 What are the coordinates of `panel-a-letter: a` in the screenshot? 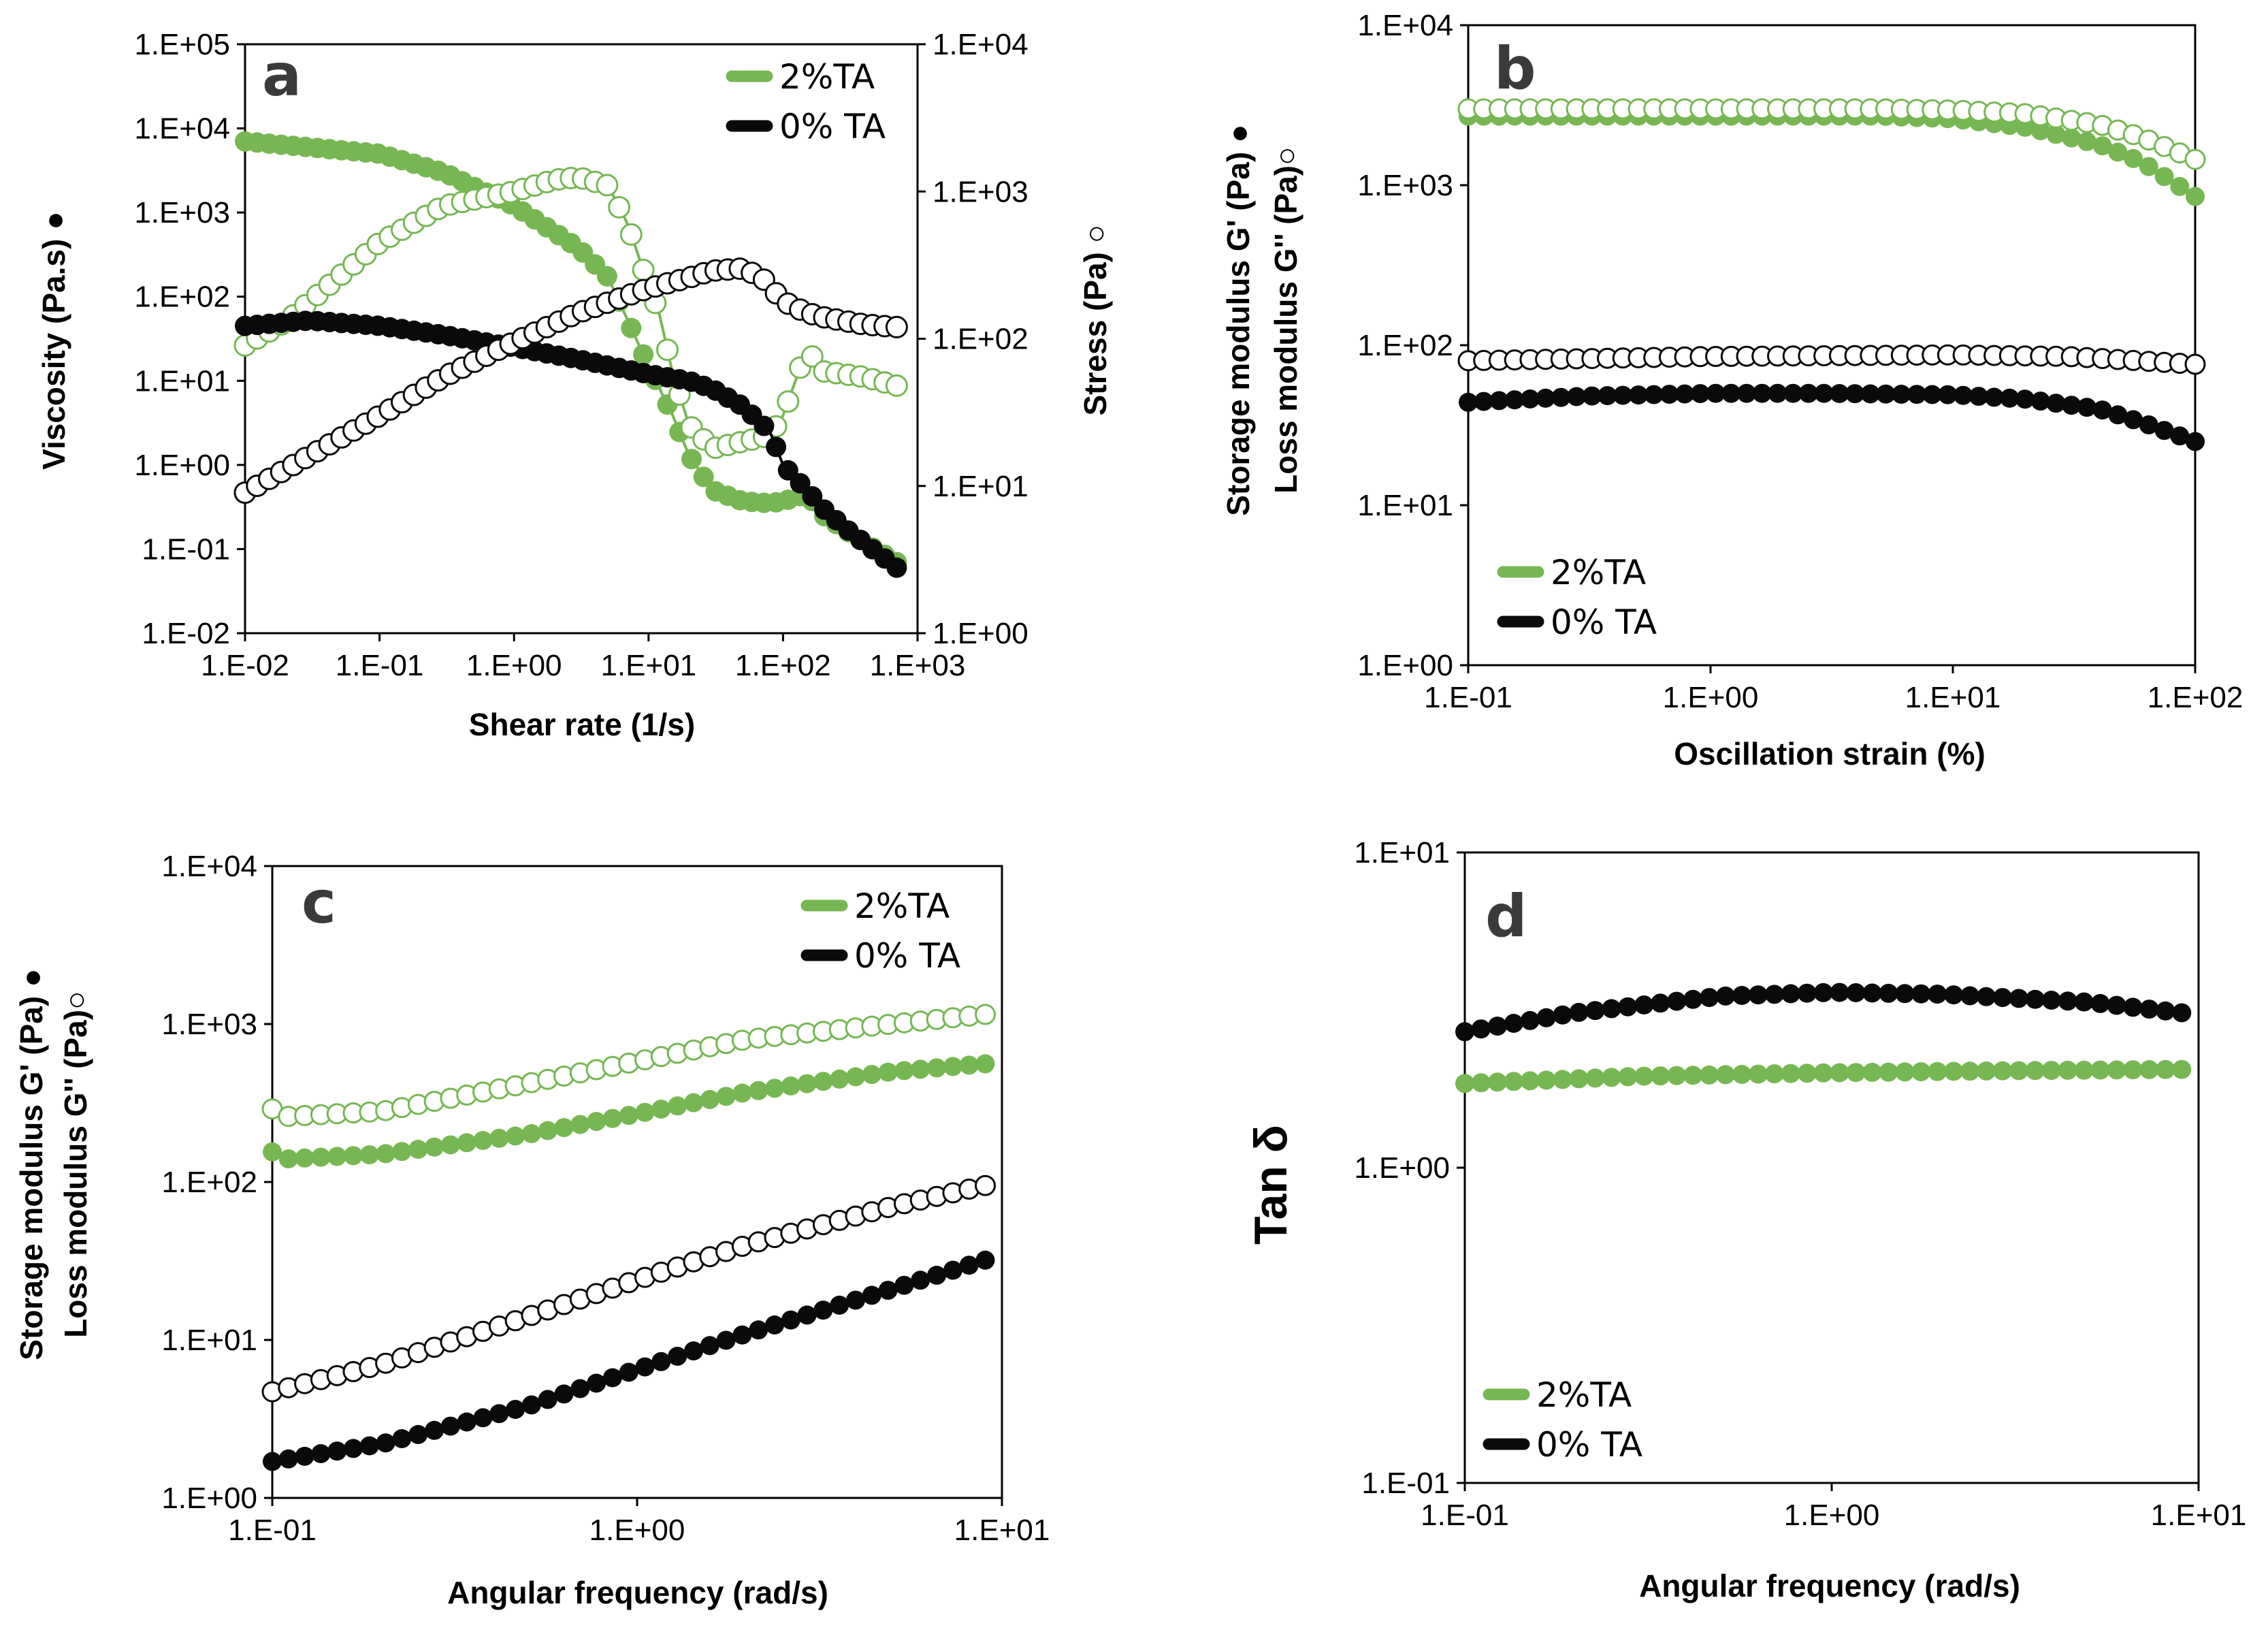 It's located at (282, 76).